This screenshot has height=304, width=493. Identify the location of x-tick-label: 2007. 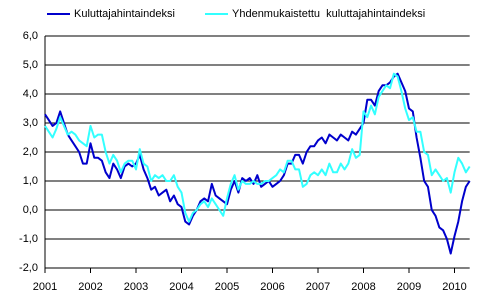
(318, 287).